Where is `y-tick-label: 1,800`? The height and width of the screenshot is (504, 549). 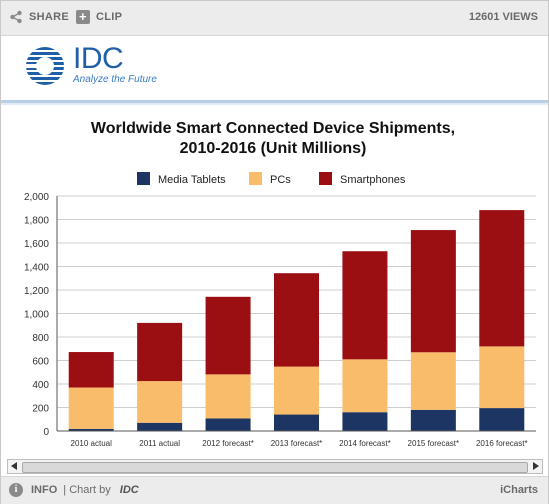
y-tick-label: 1,800 is located at coordinates (36, 221).